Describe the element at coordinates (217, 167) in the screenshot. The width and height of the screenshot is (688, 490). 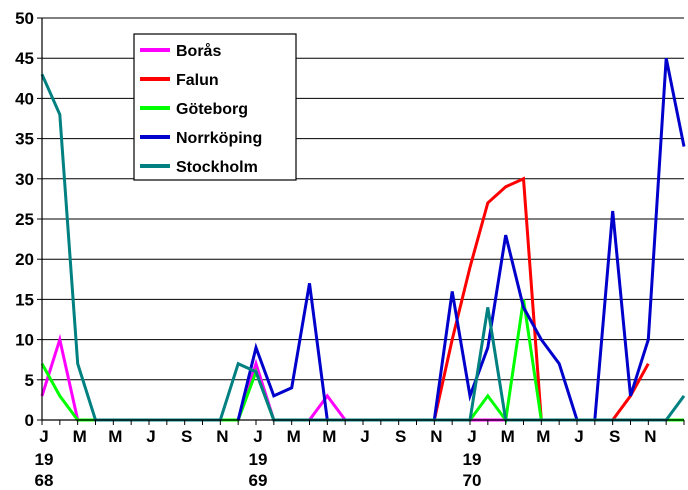
I see `legend-label: Stockholm` at that location.